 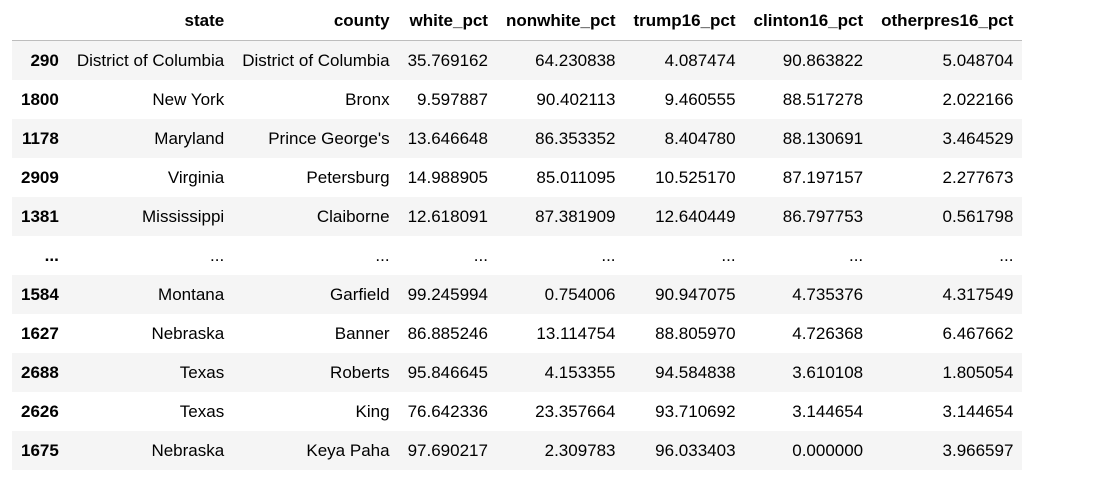 What do you see at coordinates (447, 216) in the screenshot?
I see `cell-white-pct: 12.618091` at bounding box center [447, 216].